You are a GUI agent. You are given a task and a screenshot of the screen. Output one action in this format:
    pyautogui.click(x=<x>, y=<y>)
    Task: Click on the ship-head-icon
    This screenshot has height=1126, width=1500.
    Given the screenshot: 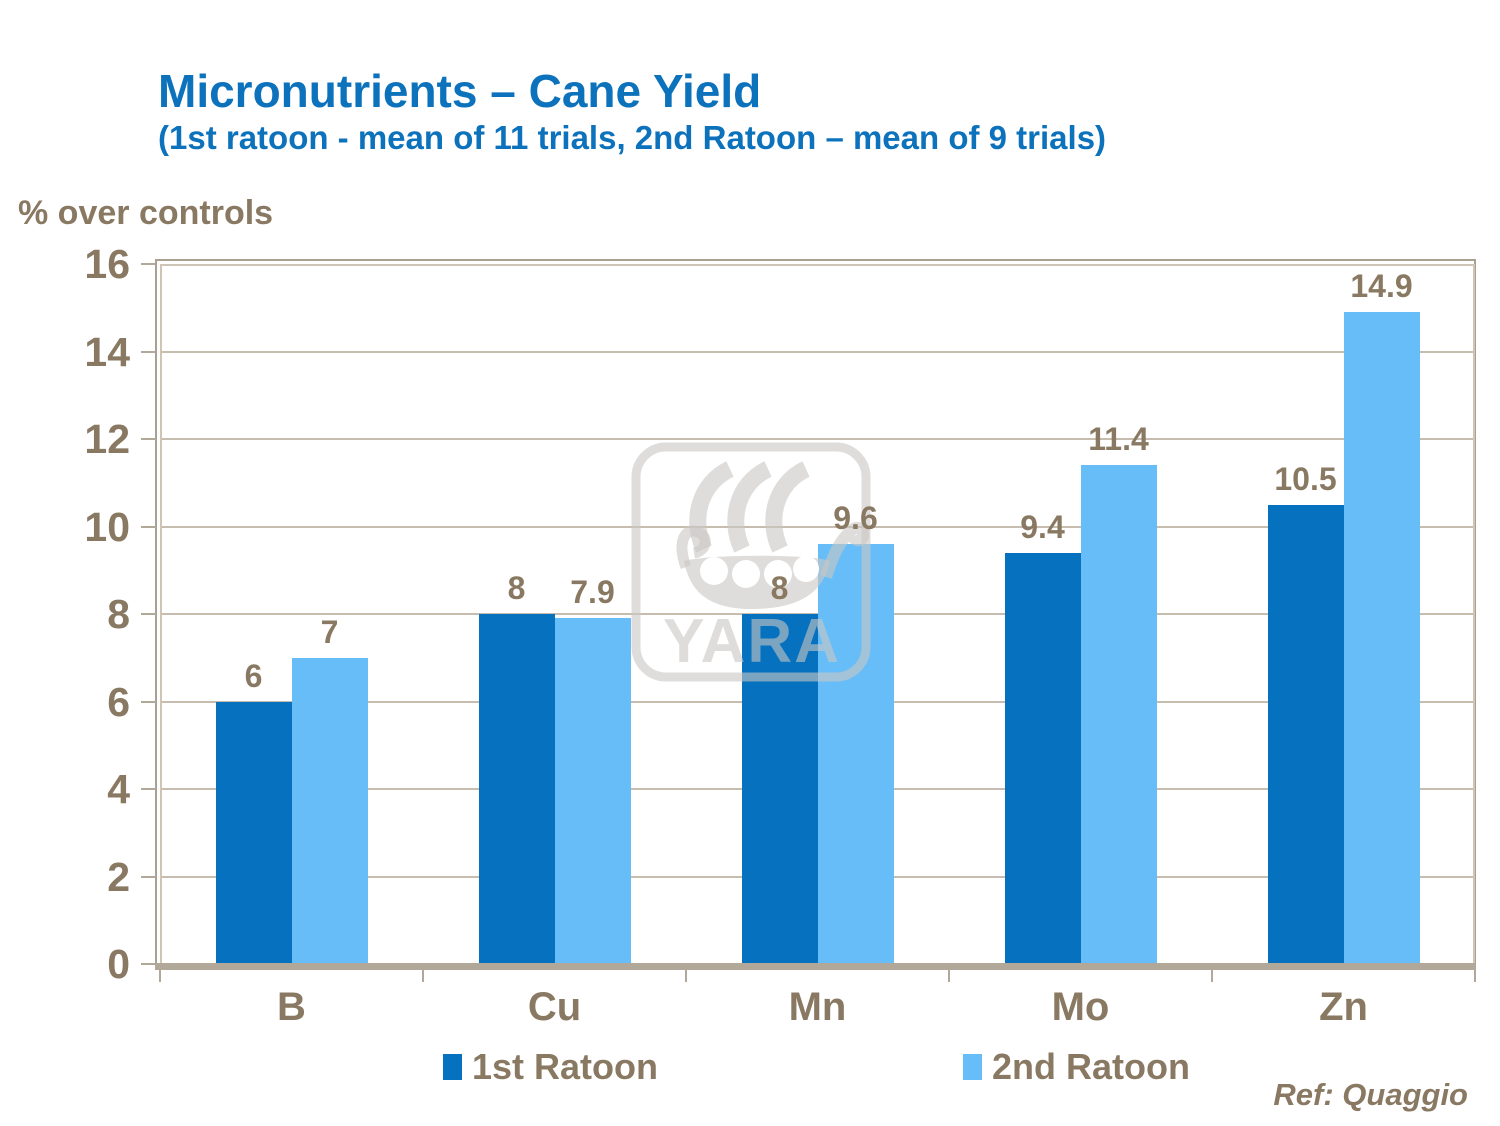 What is the action you would take?
    pyautogui.click(x=693, y=547)
    